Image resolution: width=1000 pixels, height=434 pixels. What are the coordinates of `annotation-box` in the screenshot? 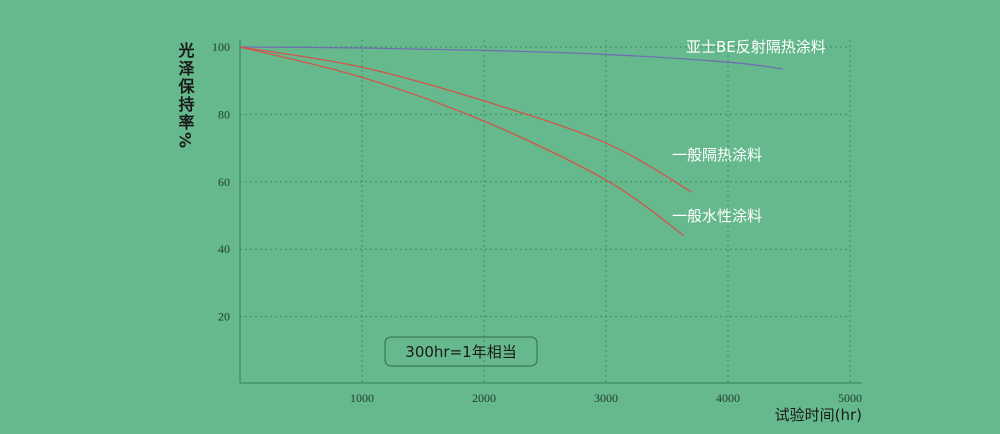 It's located at (461, 351).